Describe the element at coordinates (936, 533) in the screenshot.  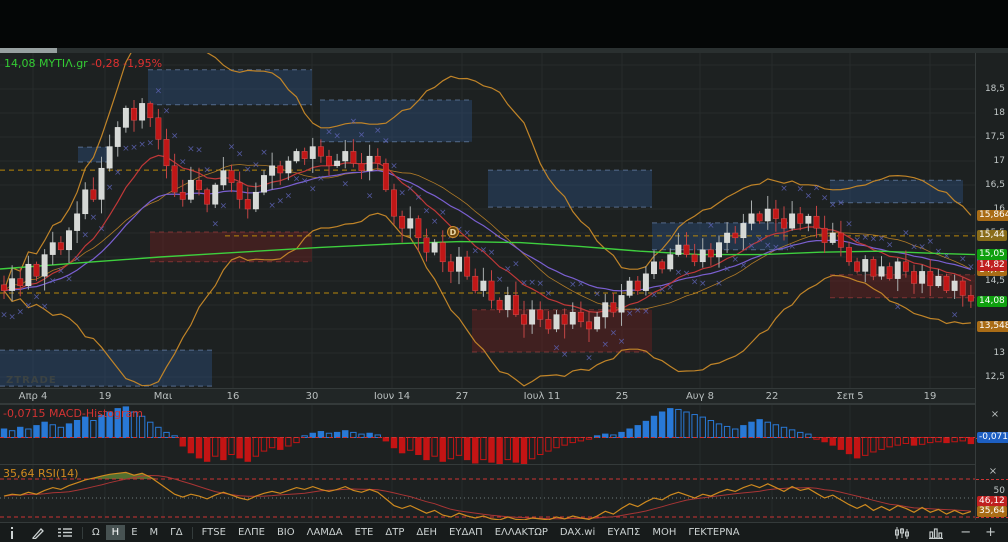
I see `volume-bars-icon` at that location.